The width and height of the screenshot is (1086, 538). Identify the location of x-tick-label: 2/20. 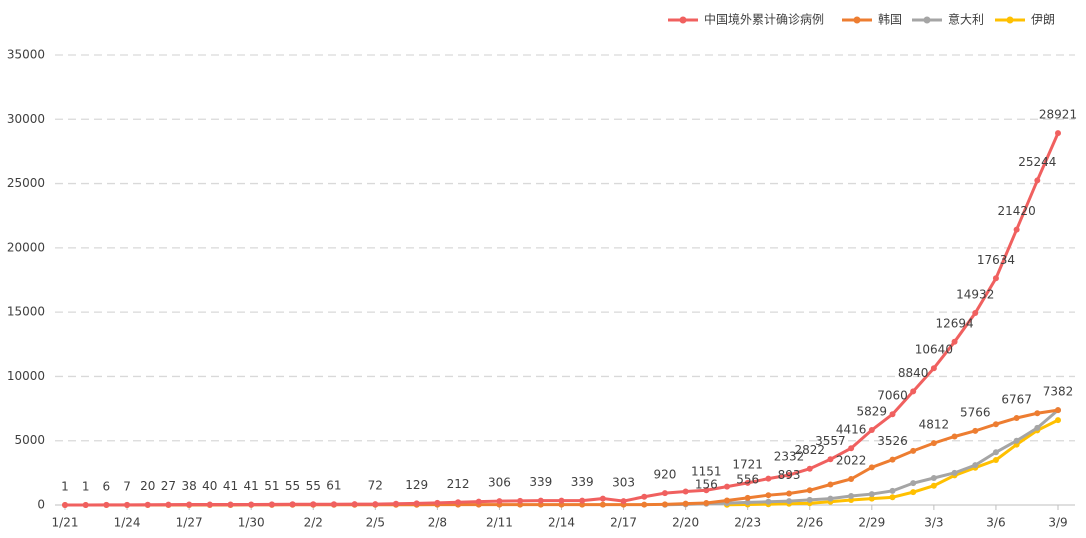
(685, 523).